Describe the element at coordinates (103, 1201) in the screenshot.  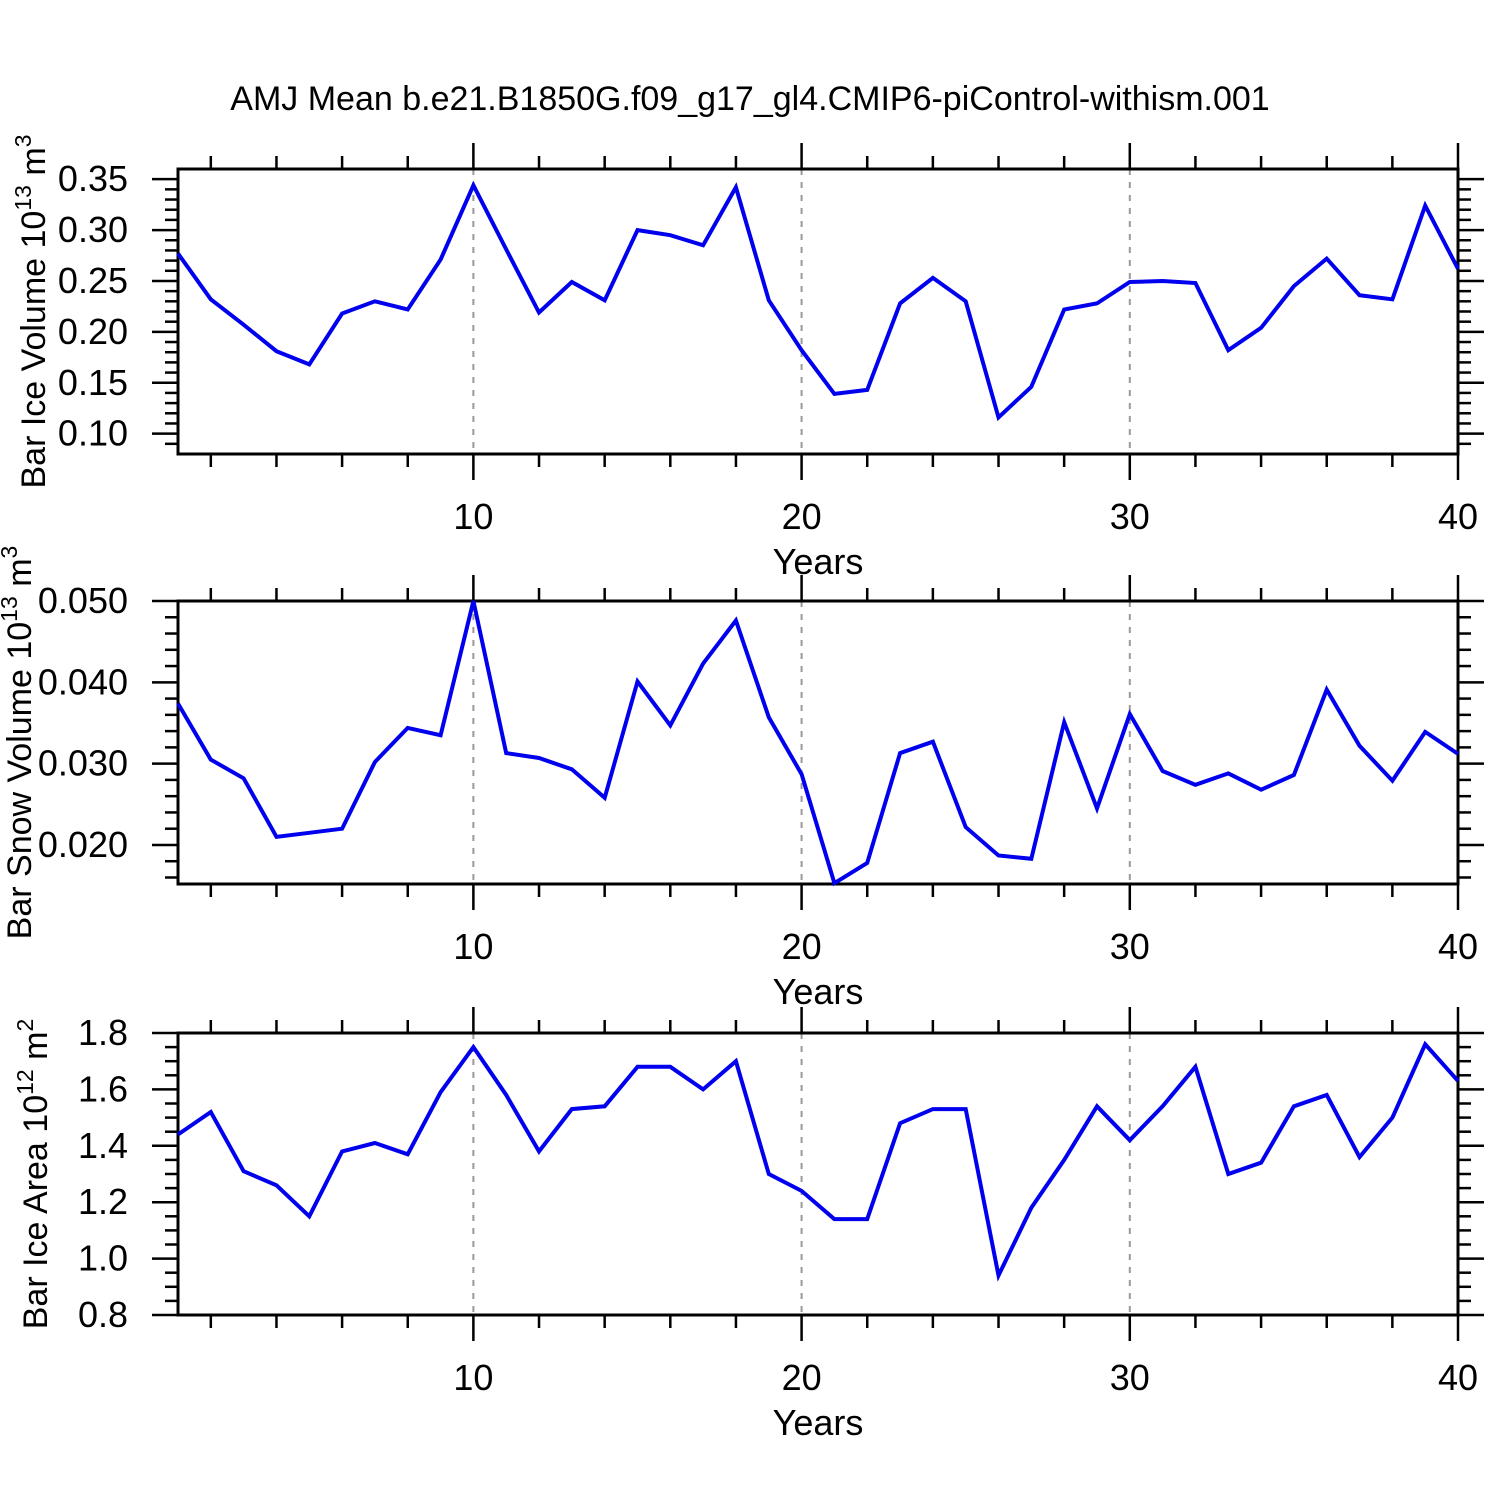
I see `y-tick-label: 1.2` at that location.